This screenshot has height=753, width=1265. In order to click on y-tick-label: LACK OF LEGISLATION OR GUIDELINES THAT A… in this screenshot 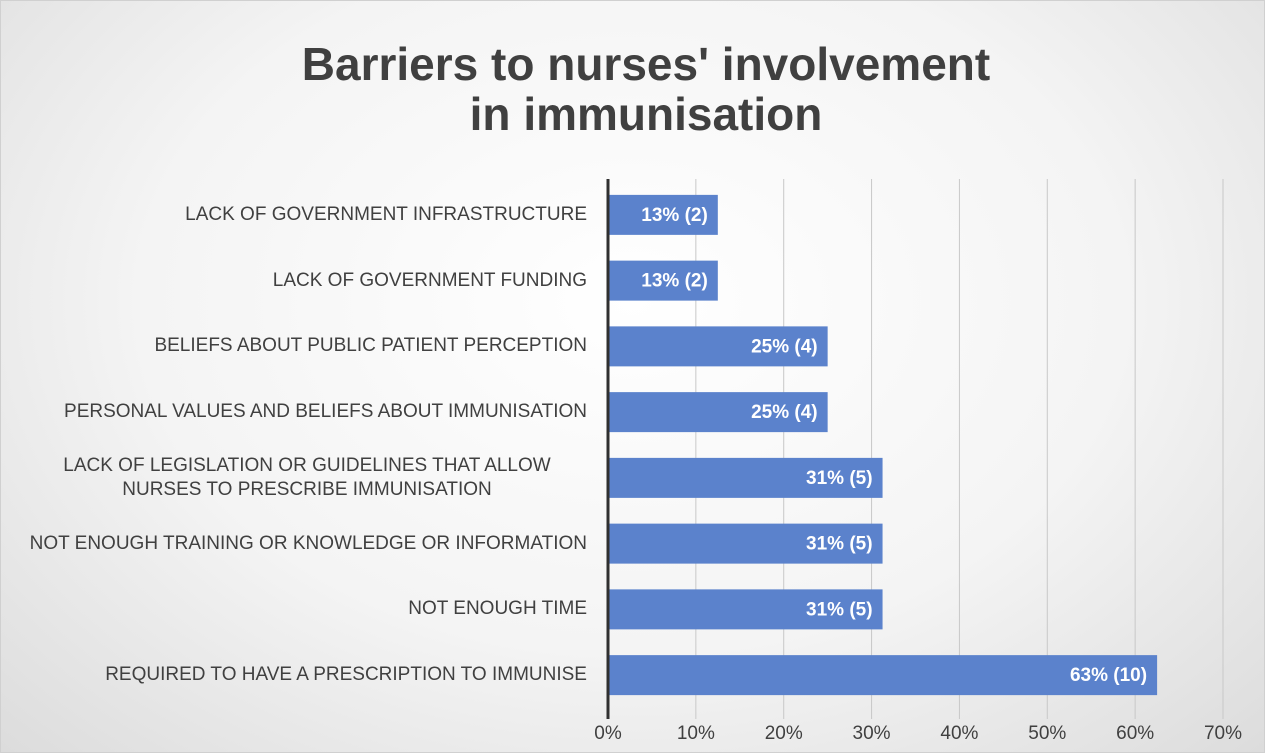, I will do `click(297, 478)`.